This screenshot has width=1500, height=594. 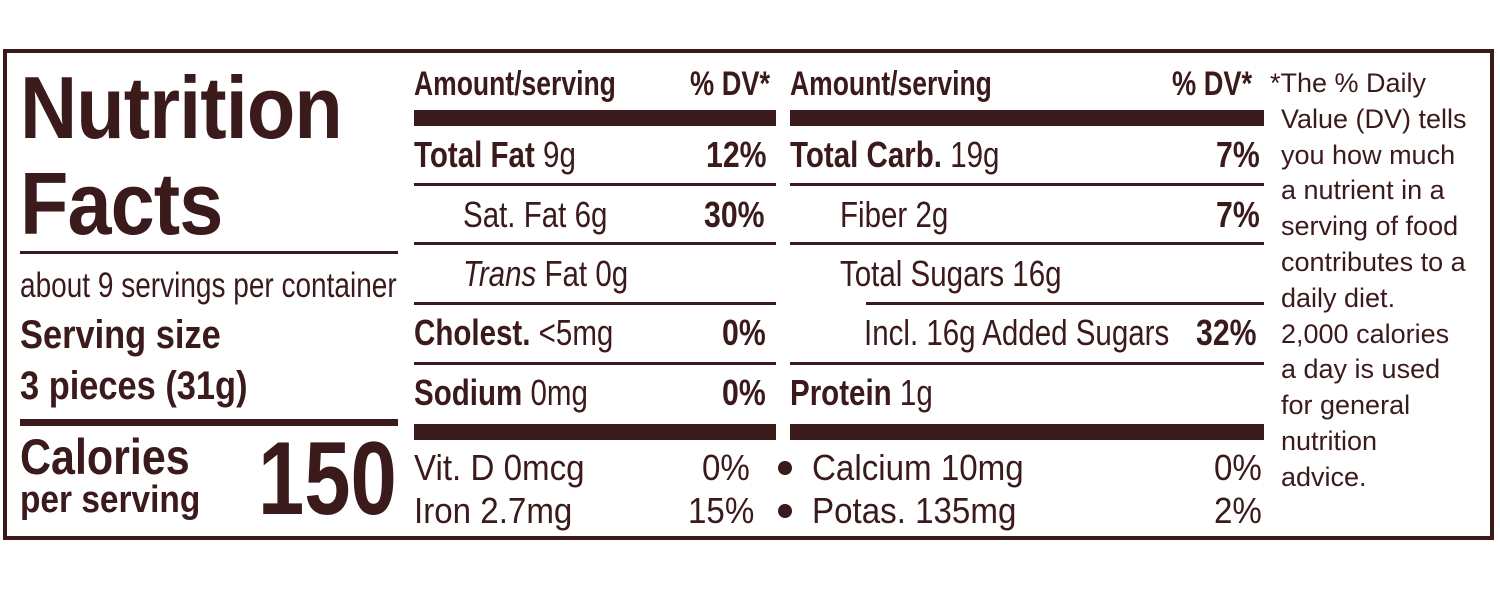 What do you see at coordinates (110, 500) in the screenshot?
I see `calories-sublabel: per serving` at bounding box center [110, 500].